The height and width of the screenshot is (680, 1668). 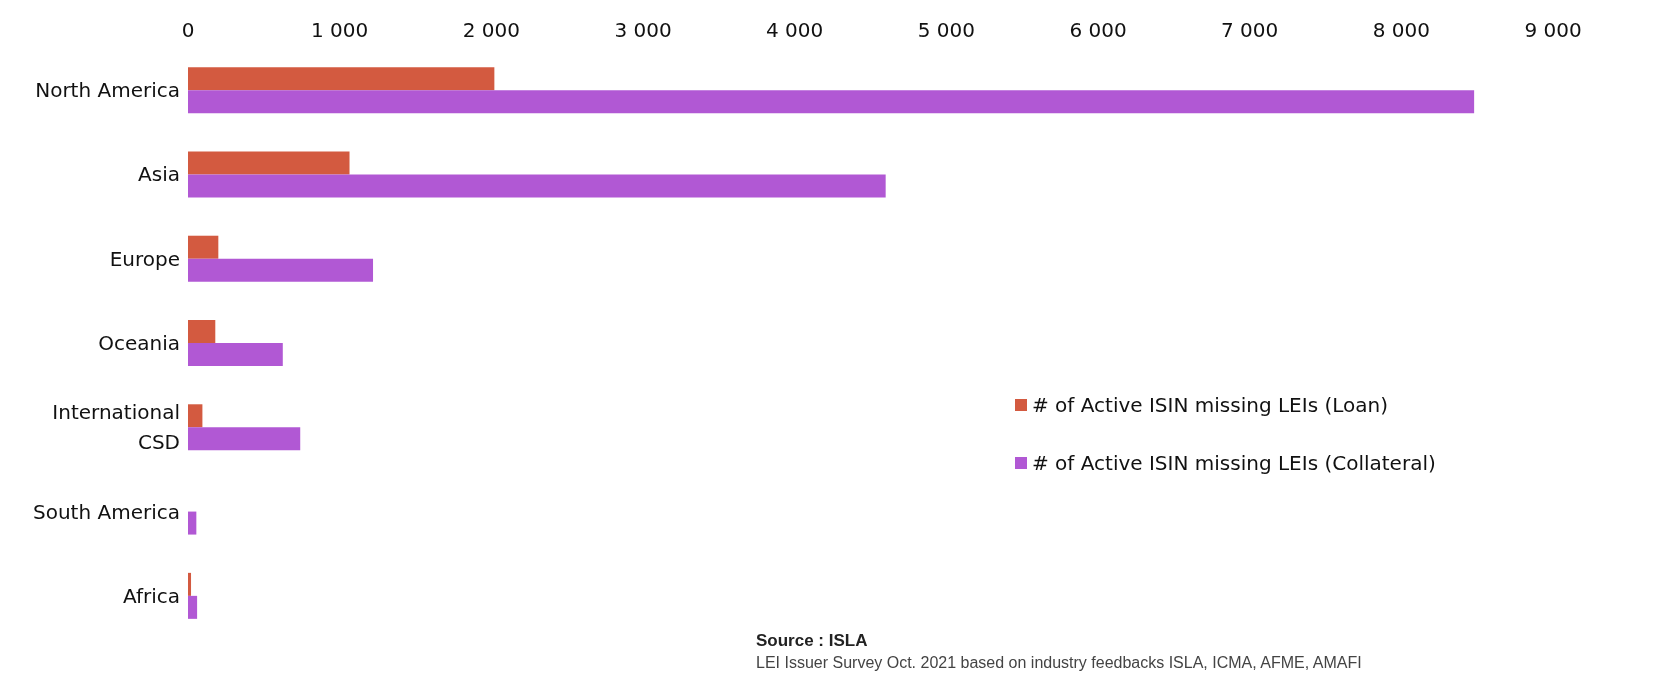 I want to click on annotation: Source : ISLA, so click(x=812, y=640).